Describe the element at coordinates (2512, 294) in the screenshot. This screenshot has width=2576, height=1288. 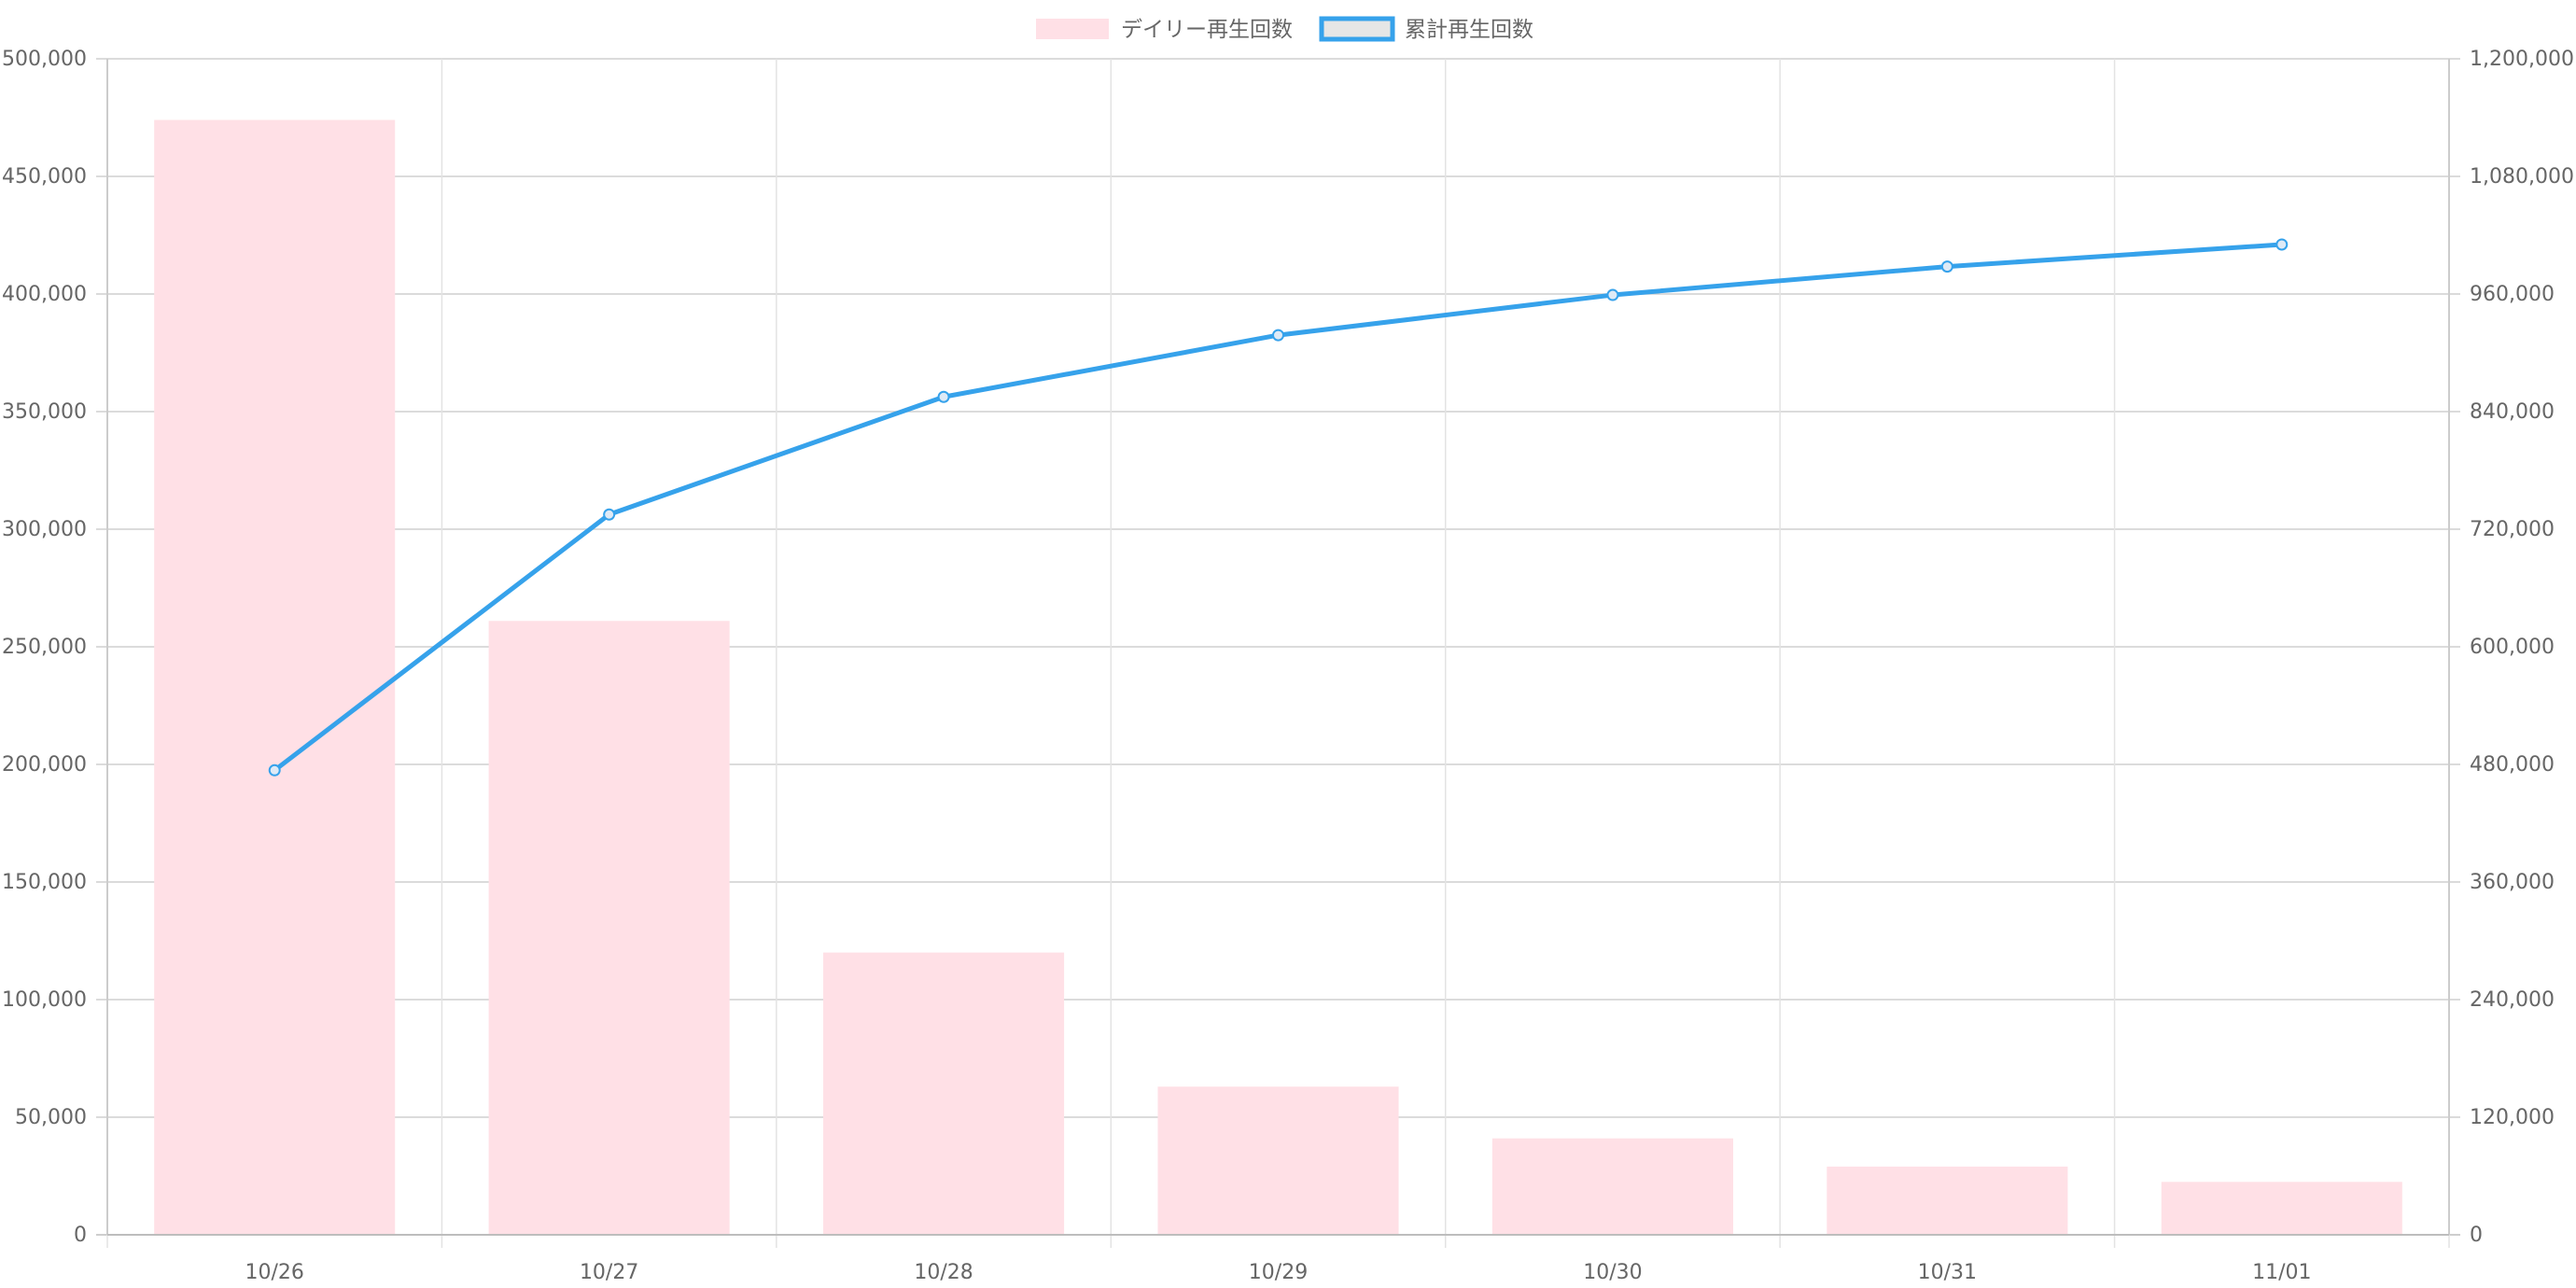
I see `y-right-tick-label: 960,000` at that location.